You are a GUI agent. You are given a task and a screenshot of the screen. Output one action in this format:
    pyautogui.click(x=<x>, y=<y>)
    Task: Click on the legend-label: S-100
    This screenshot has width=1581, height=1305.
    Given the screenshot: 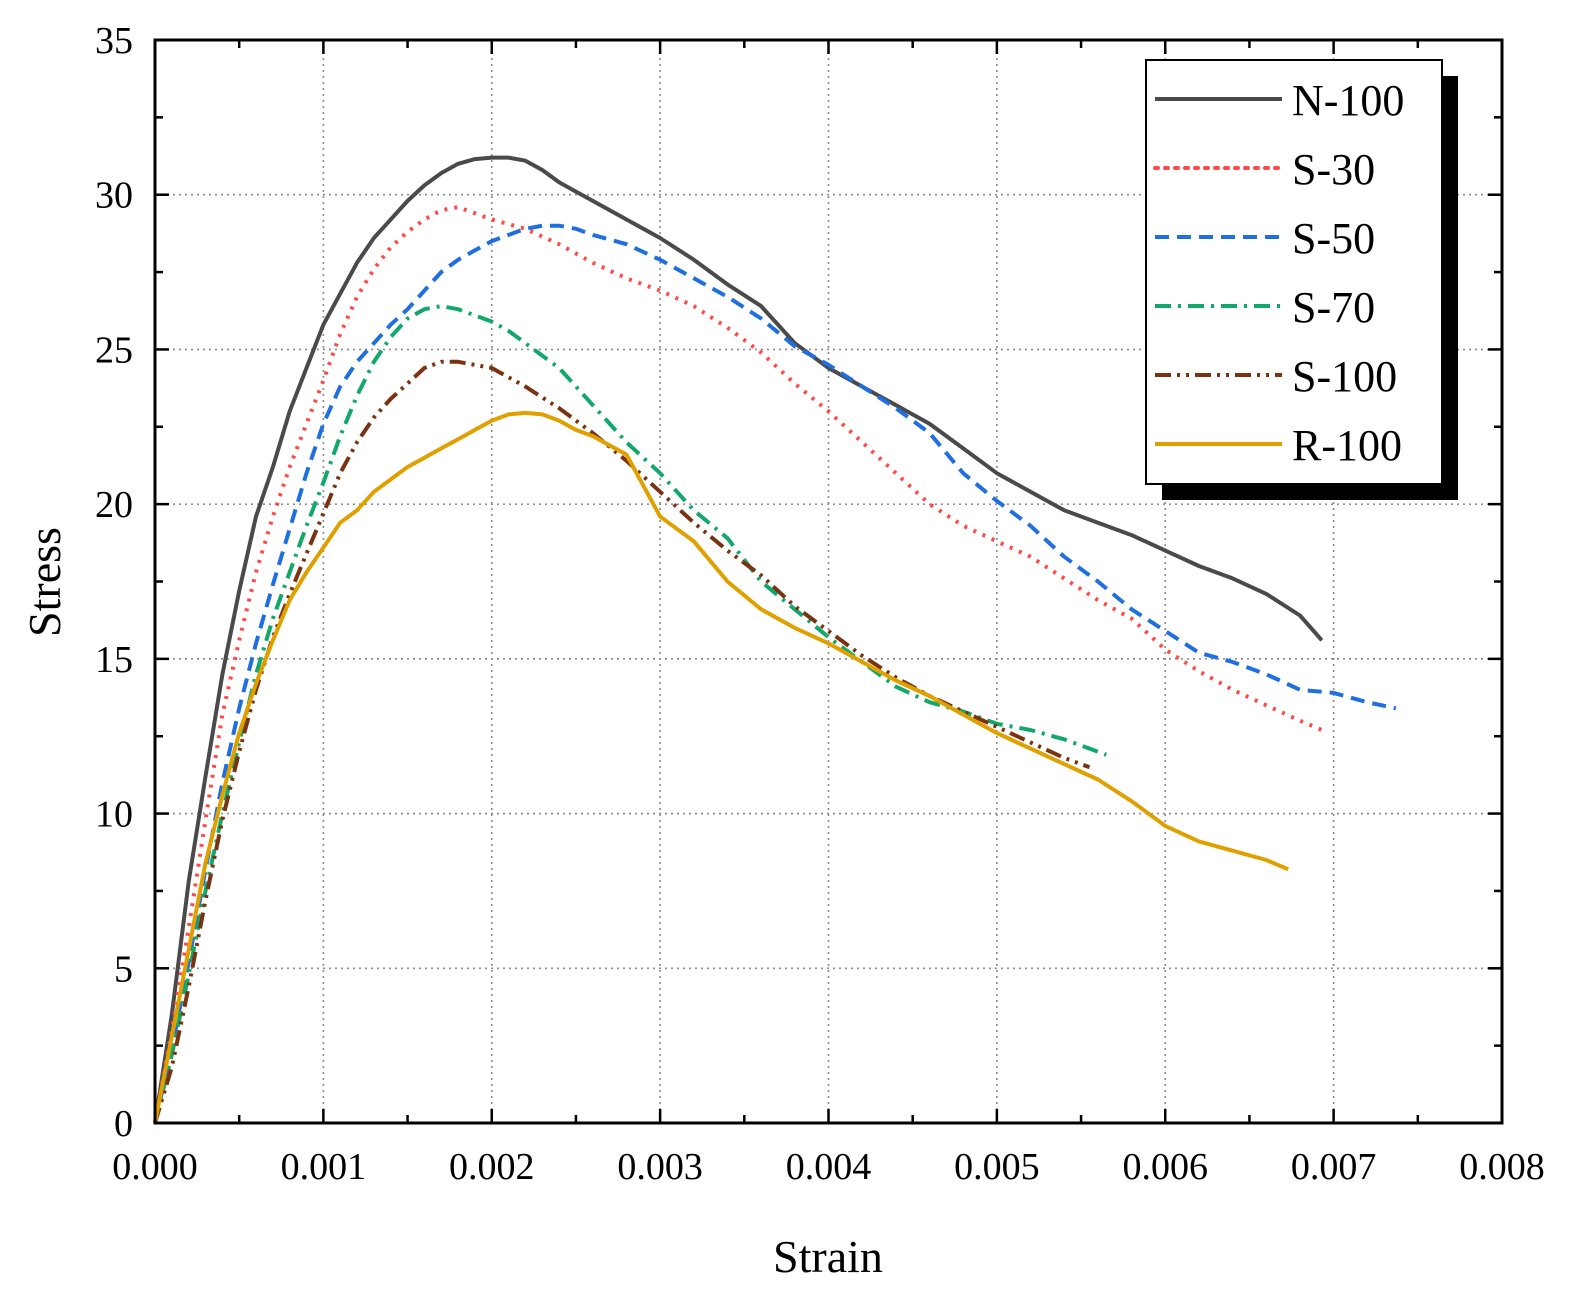 What is the action you would take?
    pyautogui.click(x=1344, y=376)
    